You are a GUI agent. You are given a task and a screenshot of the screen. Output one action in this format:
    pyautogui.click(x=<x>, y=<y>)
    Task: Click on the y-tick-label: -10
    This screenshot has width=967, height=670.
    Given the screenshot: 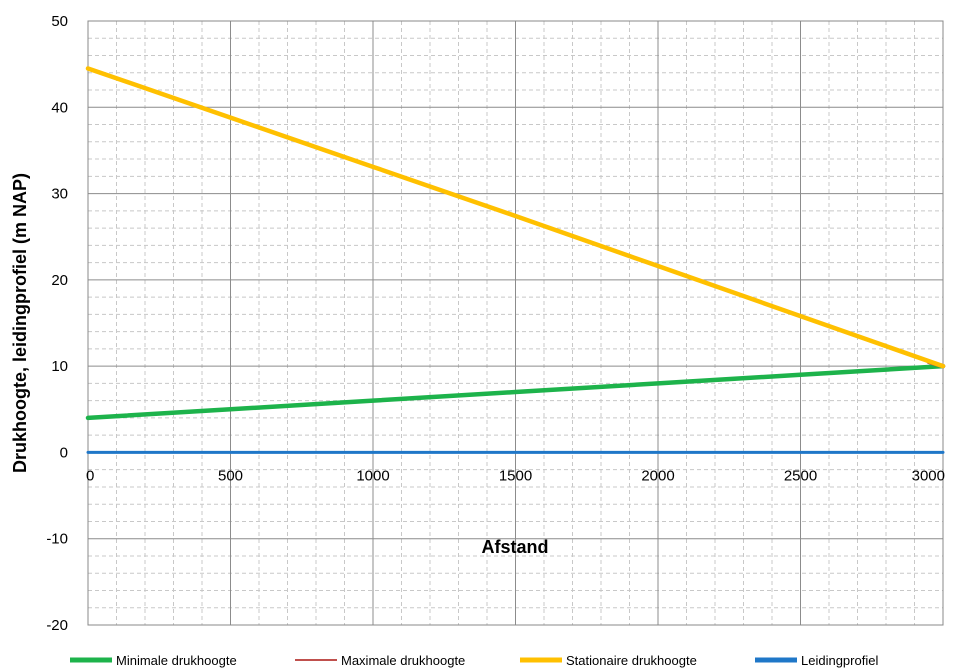 What is the action you would take?
    pyautogui.click(x=57, y=539)
    